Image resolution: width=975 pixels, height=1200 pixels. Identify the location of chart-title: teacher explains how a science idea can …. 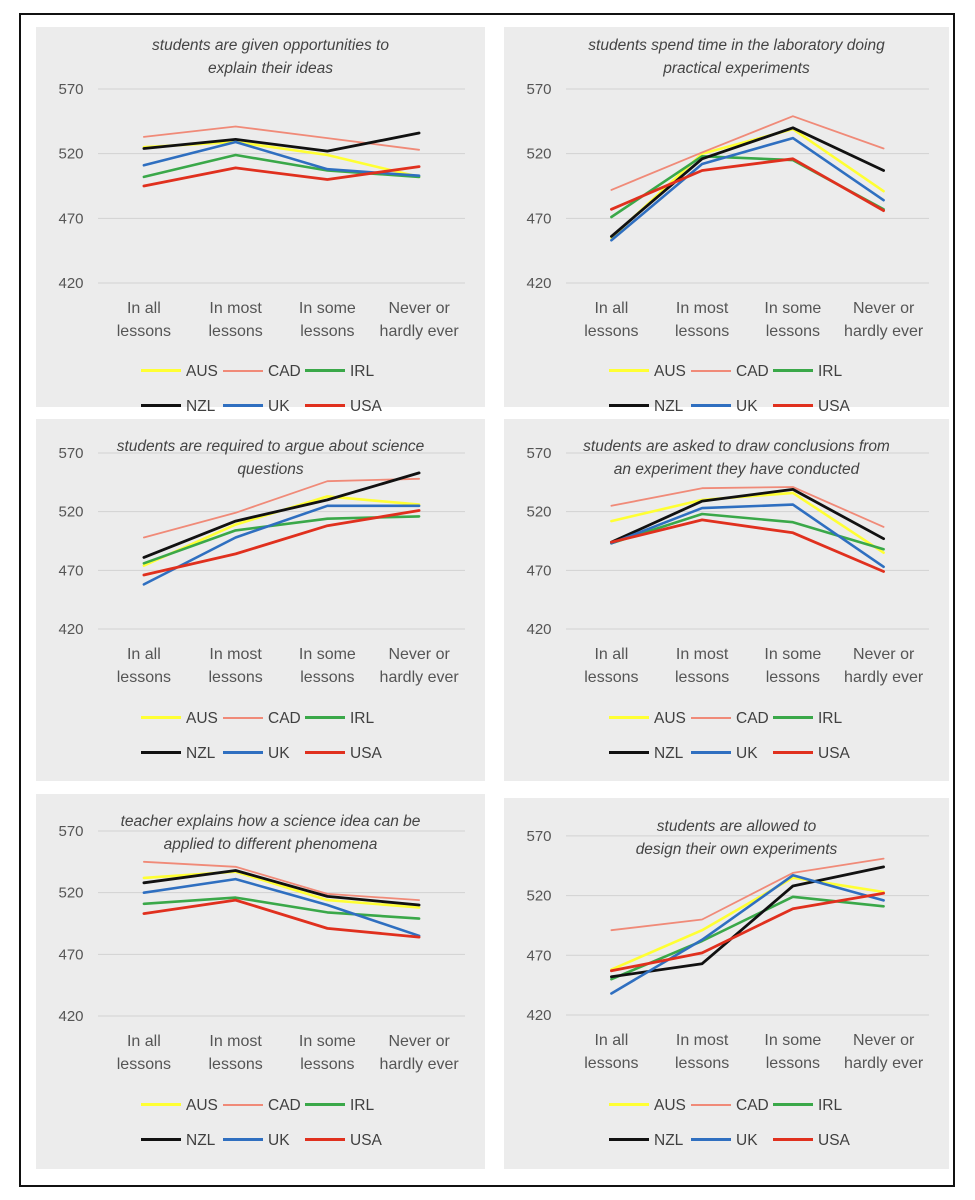
(270, 833).